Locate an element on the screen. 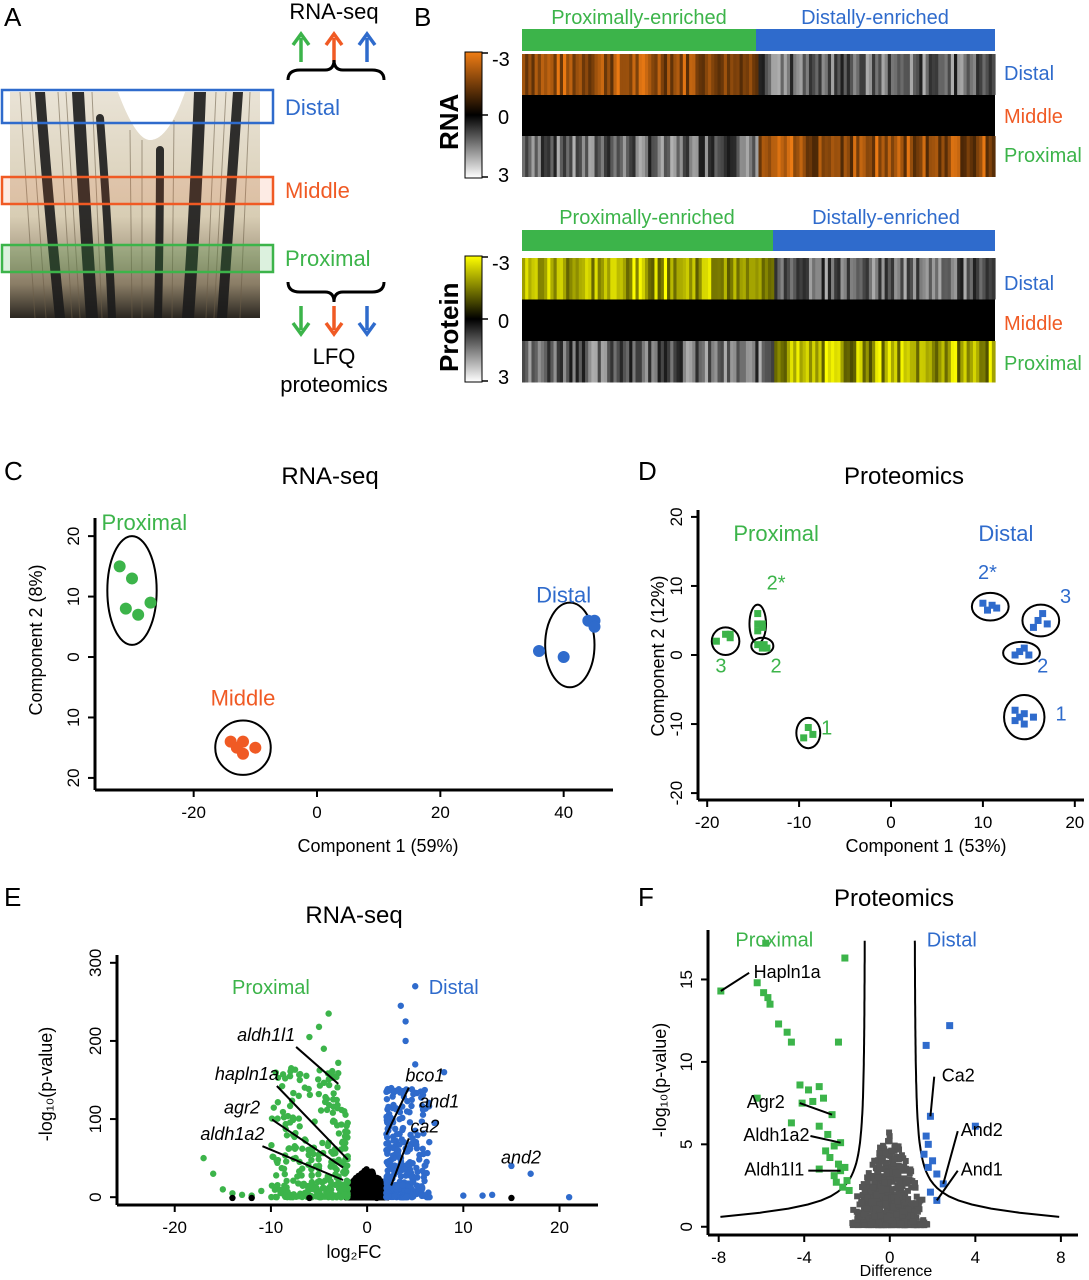 The image size is (1089, 1280). x-tick-label: 8 is located at coordinates (1060, 1257).